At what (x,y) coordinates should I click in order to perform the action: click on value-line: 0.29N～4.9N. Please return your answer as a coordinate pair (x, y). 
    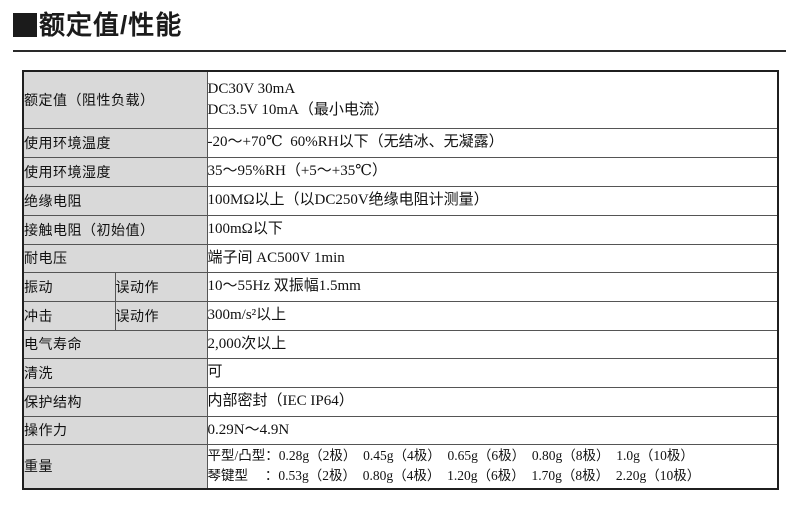
    Looking at the image, I should click on (248, 429).